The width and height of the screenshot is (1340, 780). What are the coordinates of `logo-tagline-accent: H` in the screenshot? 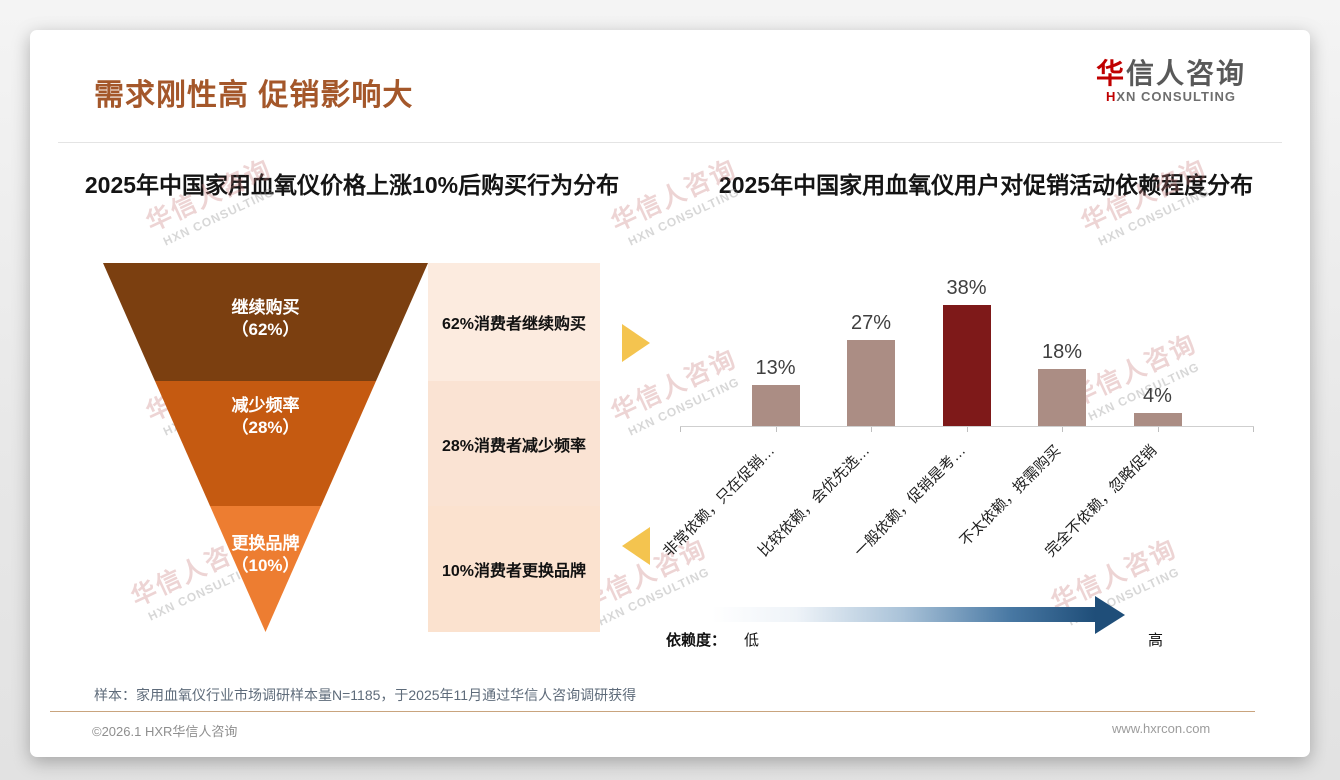 It's located at (1111, 97).